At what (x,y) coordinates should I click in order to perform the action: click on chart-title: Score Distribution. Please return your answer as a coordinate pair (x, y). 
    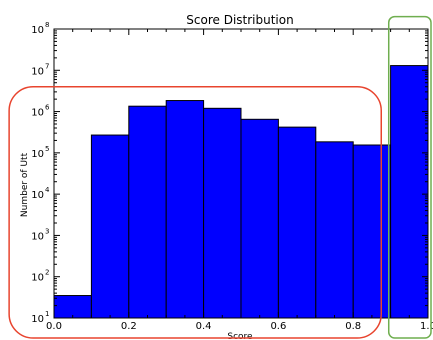
    Looking at the image, I should click on (239, 20).